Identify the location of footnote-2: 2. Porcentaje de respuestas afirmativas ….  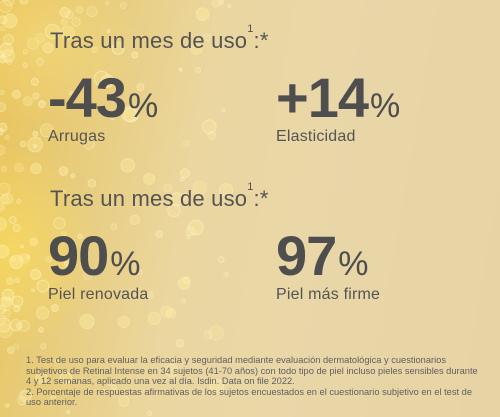
(249, 397).